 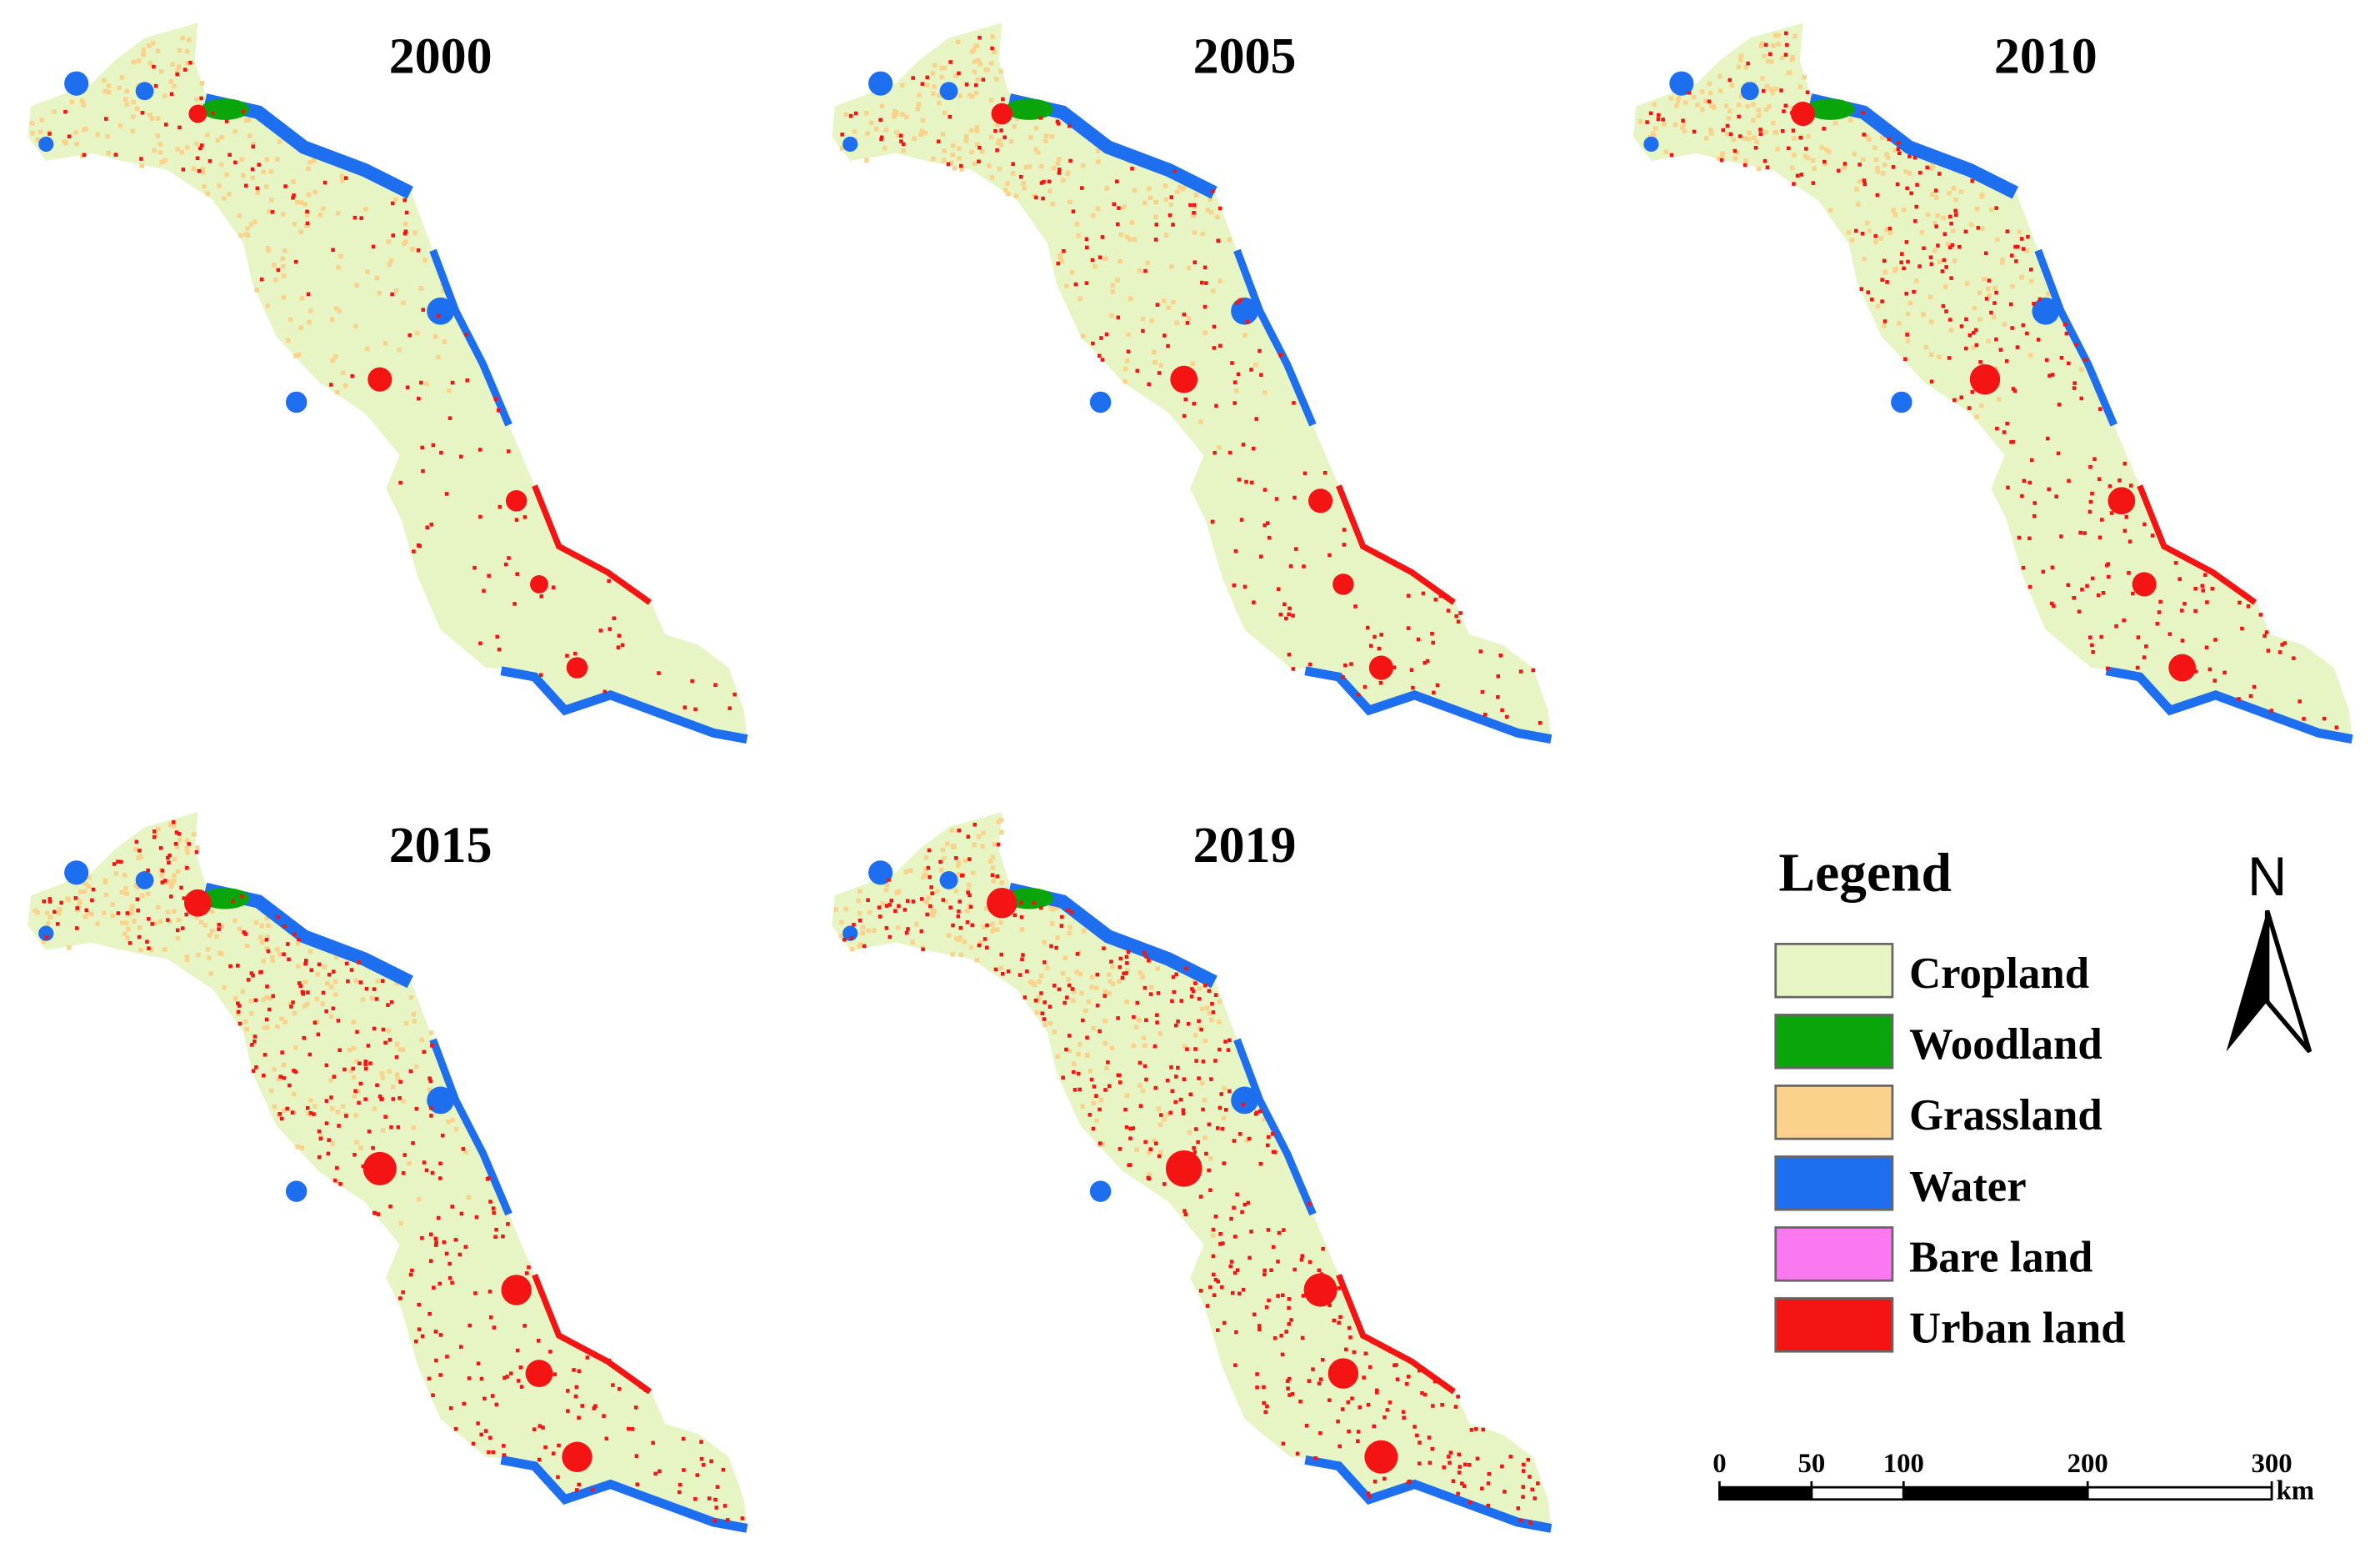 I want to click on urban-center, so click(x=2122, y=501).